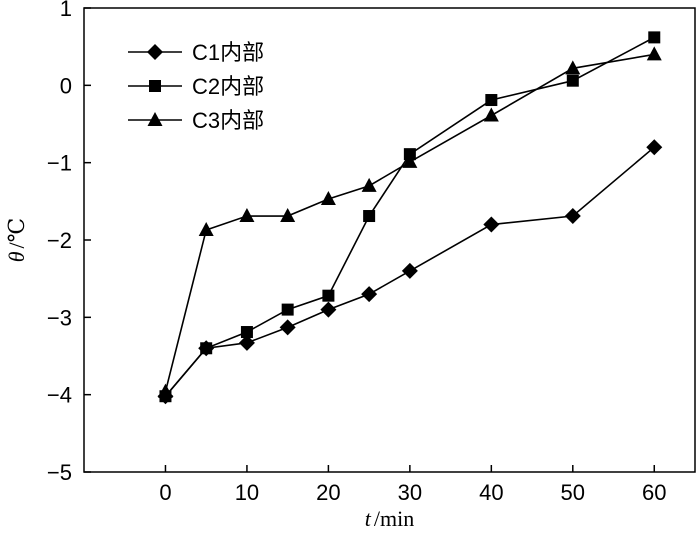 The image size is (700, 533). I want to click on legend-label: C2内部, so click(228, 86).